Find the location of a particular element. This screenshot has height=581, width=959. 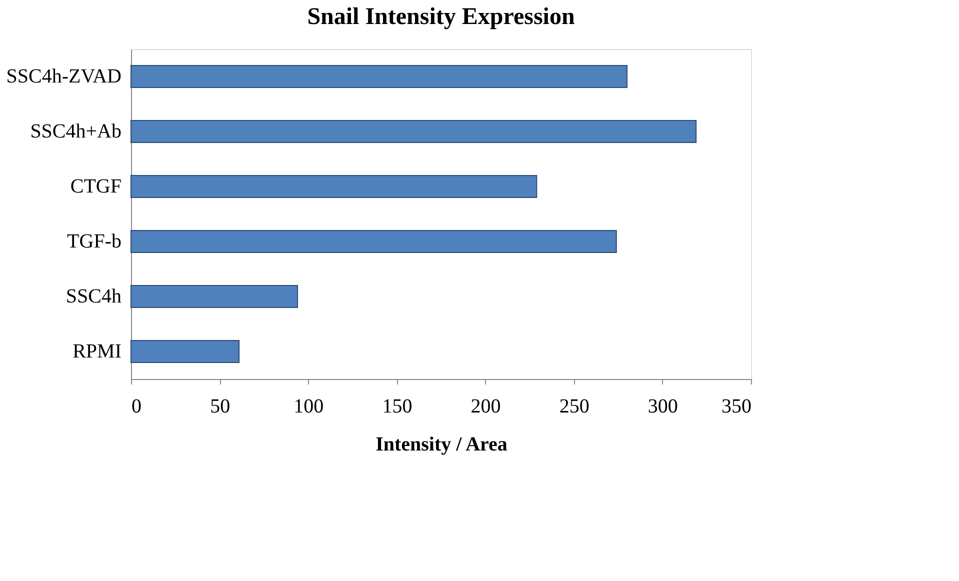

x-tick-label: 200 is located at coordinates (485, 407).